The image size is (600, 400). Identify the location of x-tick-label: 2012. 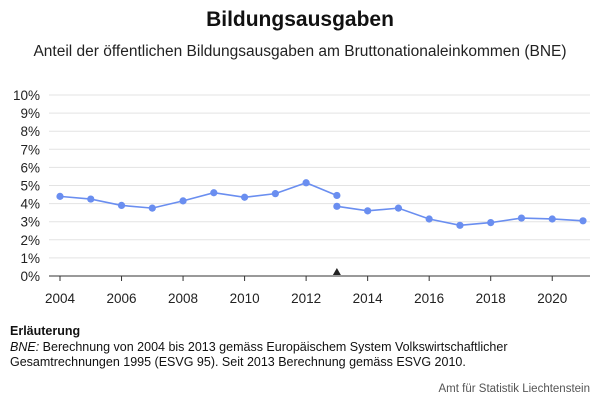
(306, 298).